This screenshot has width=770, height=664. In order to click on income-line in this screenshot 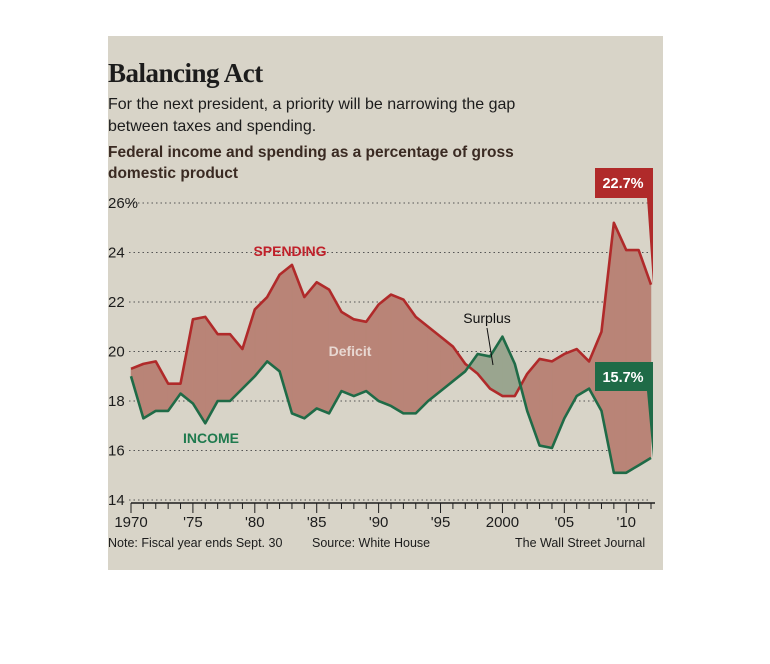, I will do `click(390, 405)`.